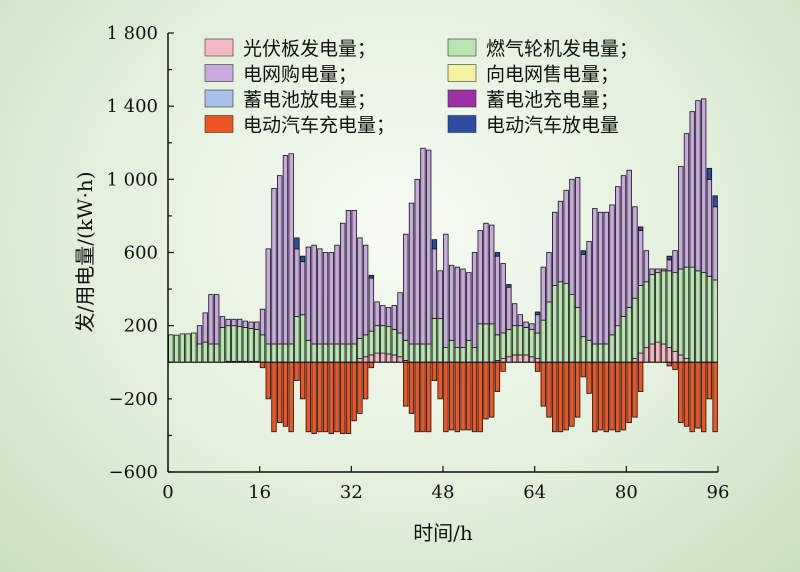 The width and height of the screenshot is (800, 572). I want to click on bar-gas-h55, so click(486, 343).